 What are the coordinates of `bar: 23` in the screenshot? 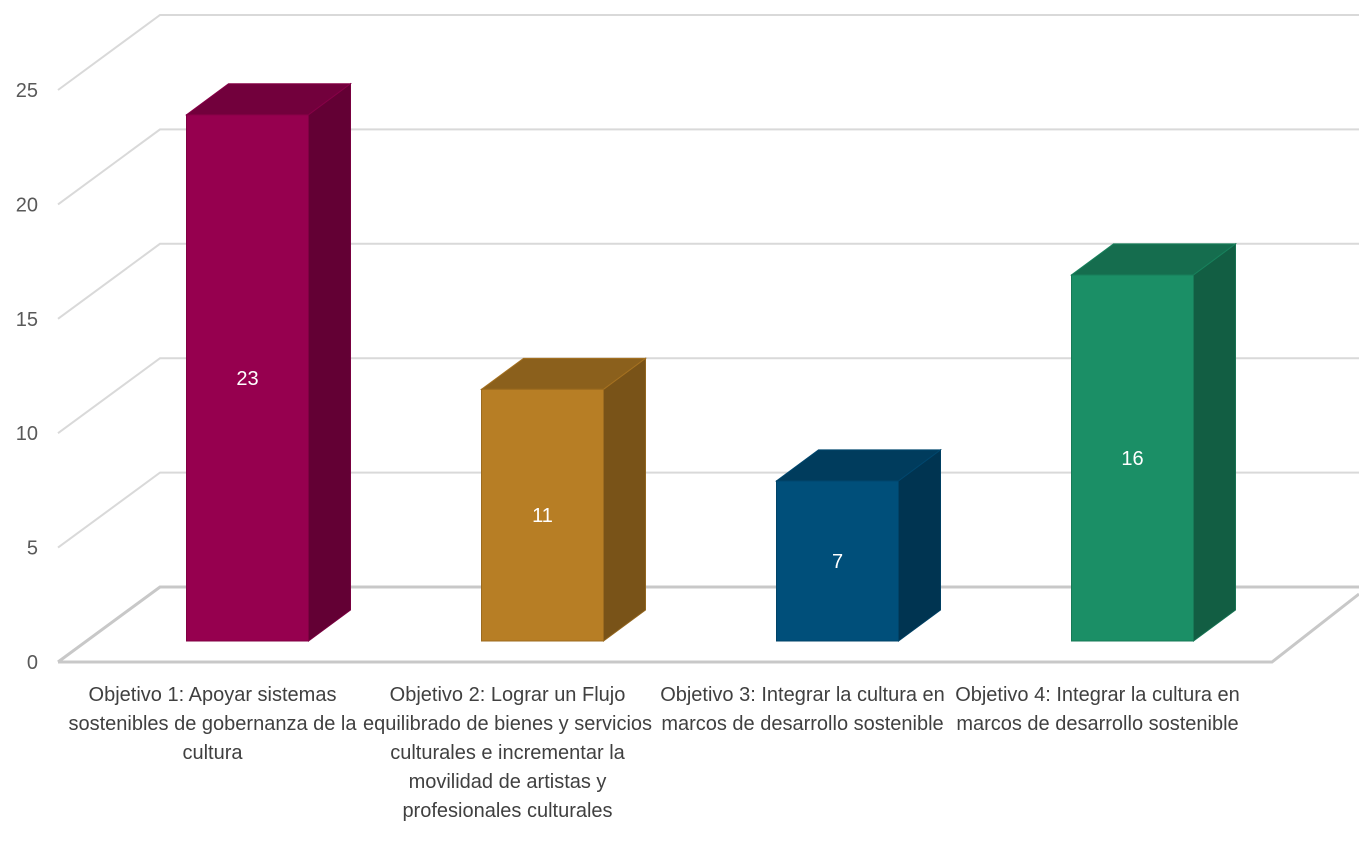 It's located at (268, 362).